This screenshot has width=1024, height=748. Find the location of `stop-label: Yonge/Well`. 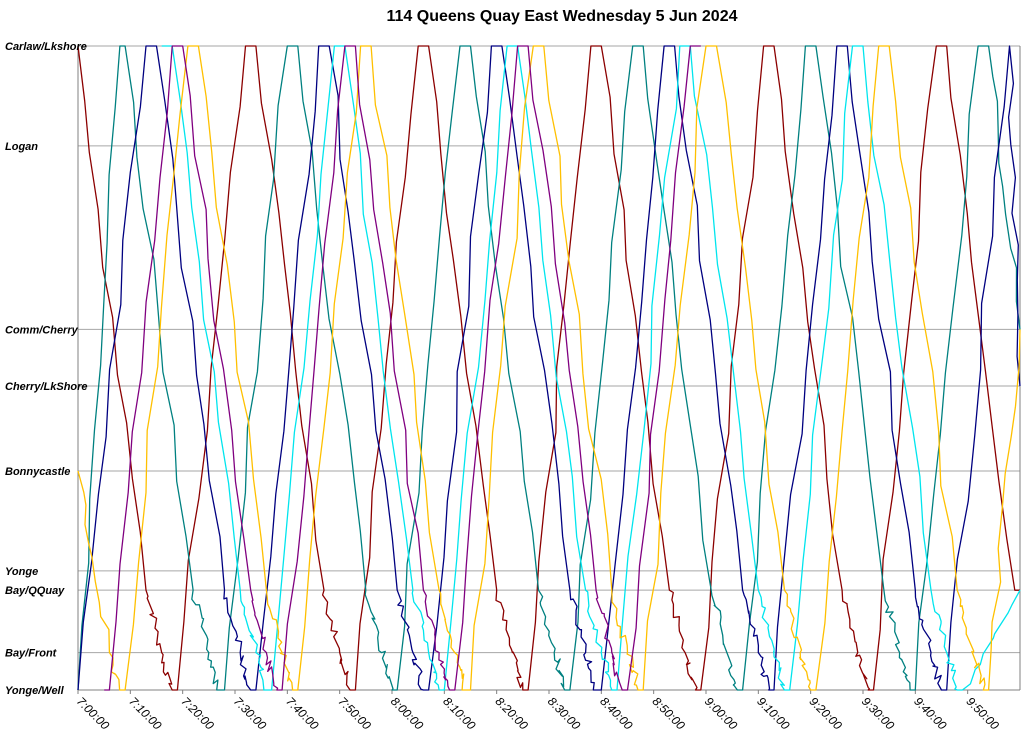

stop-label: Yonge/Well is located at coordinates (35, 691).